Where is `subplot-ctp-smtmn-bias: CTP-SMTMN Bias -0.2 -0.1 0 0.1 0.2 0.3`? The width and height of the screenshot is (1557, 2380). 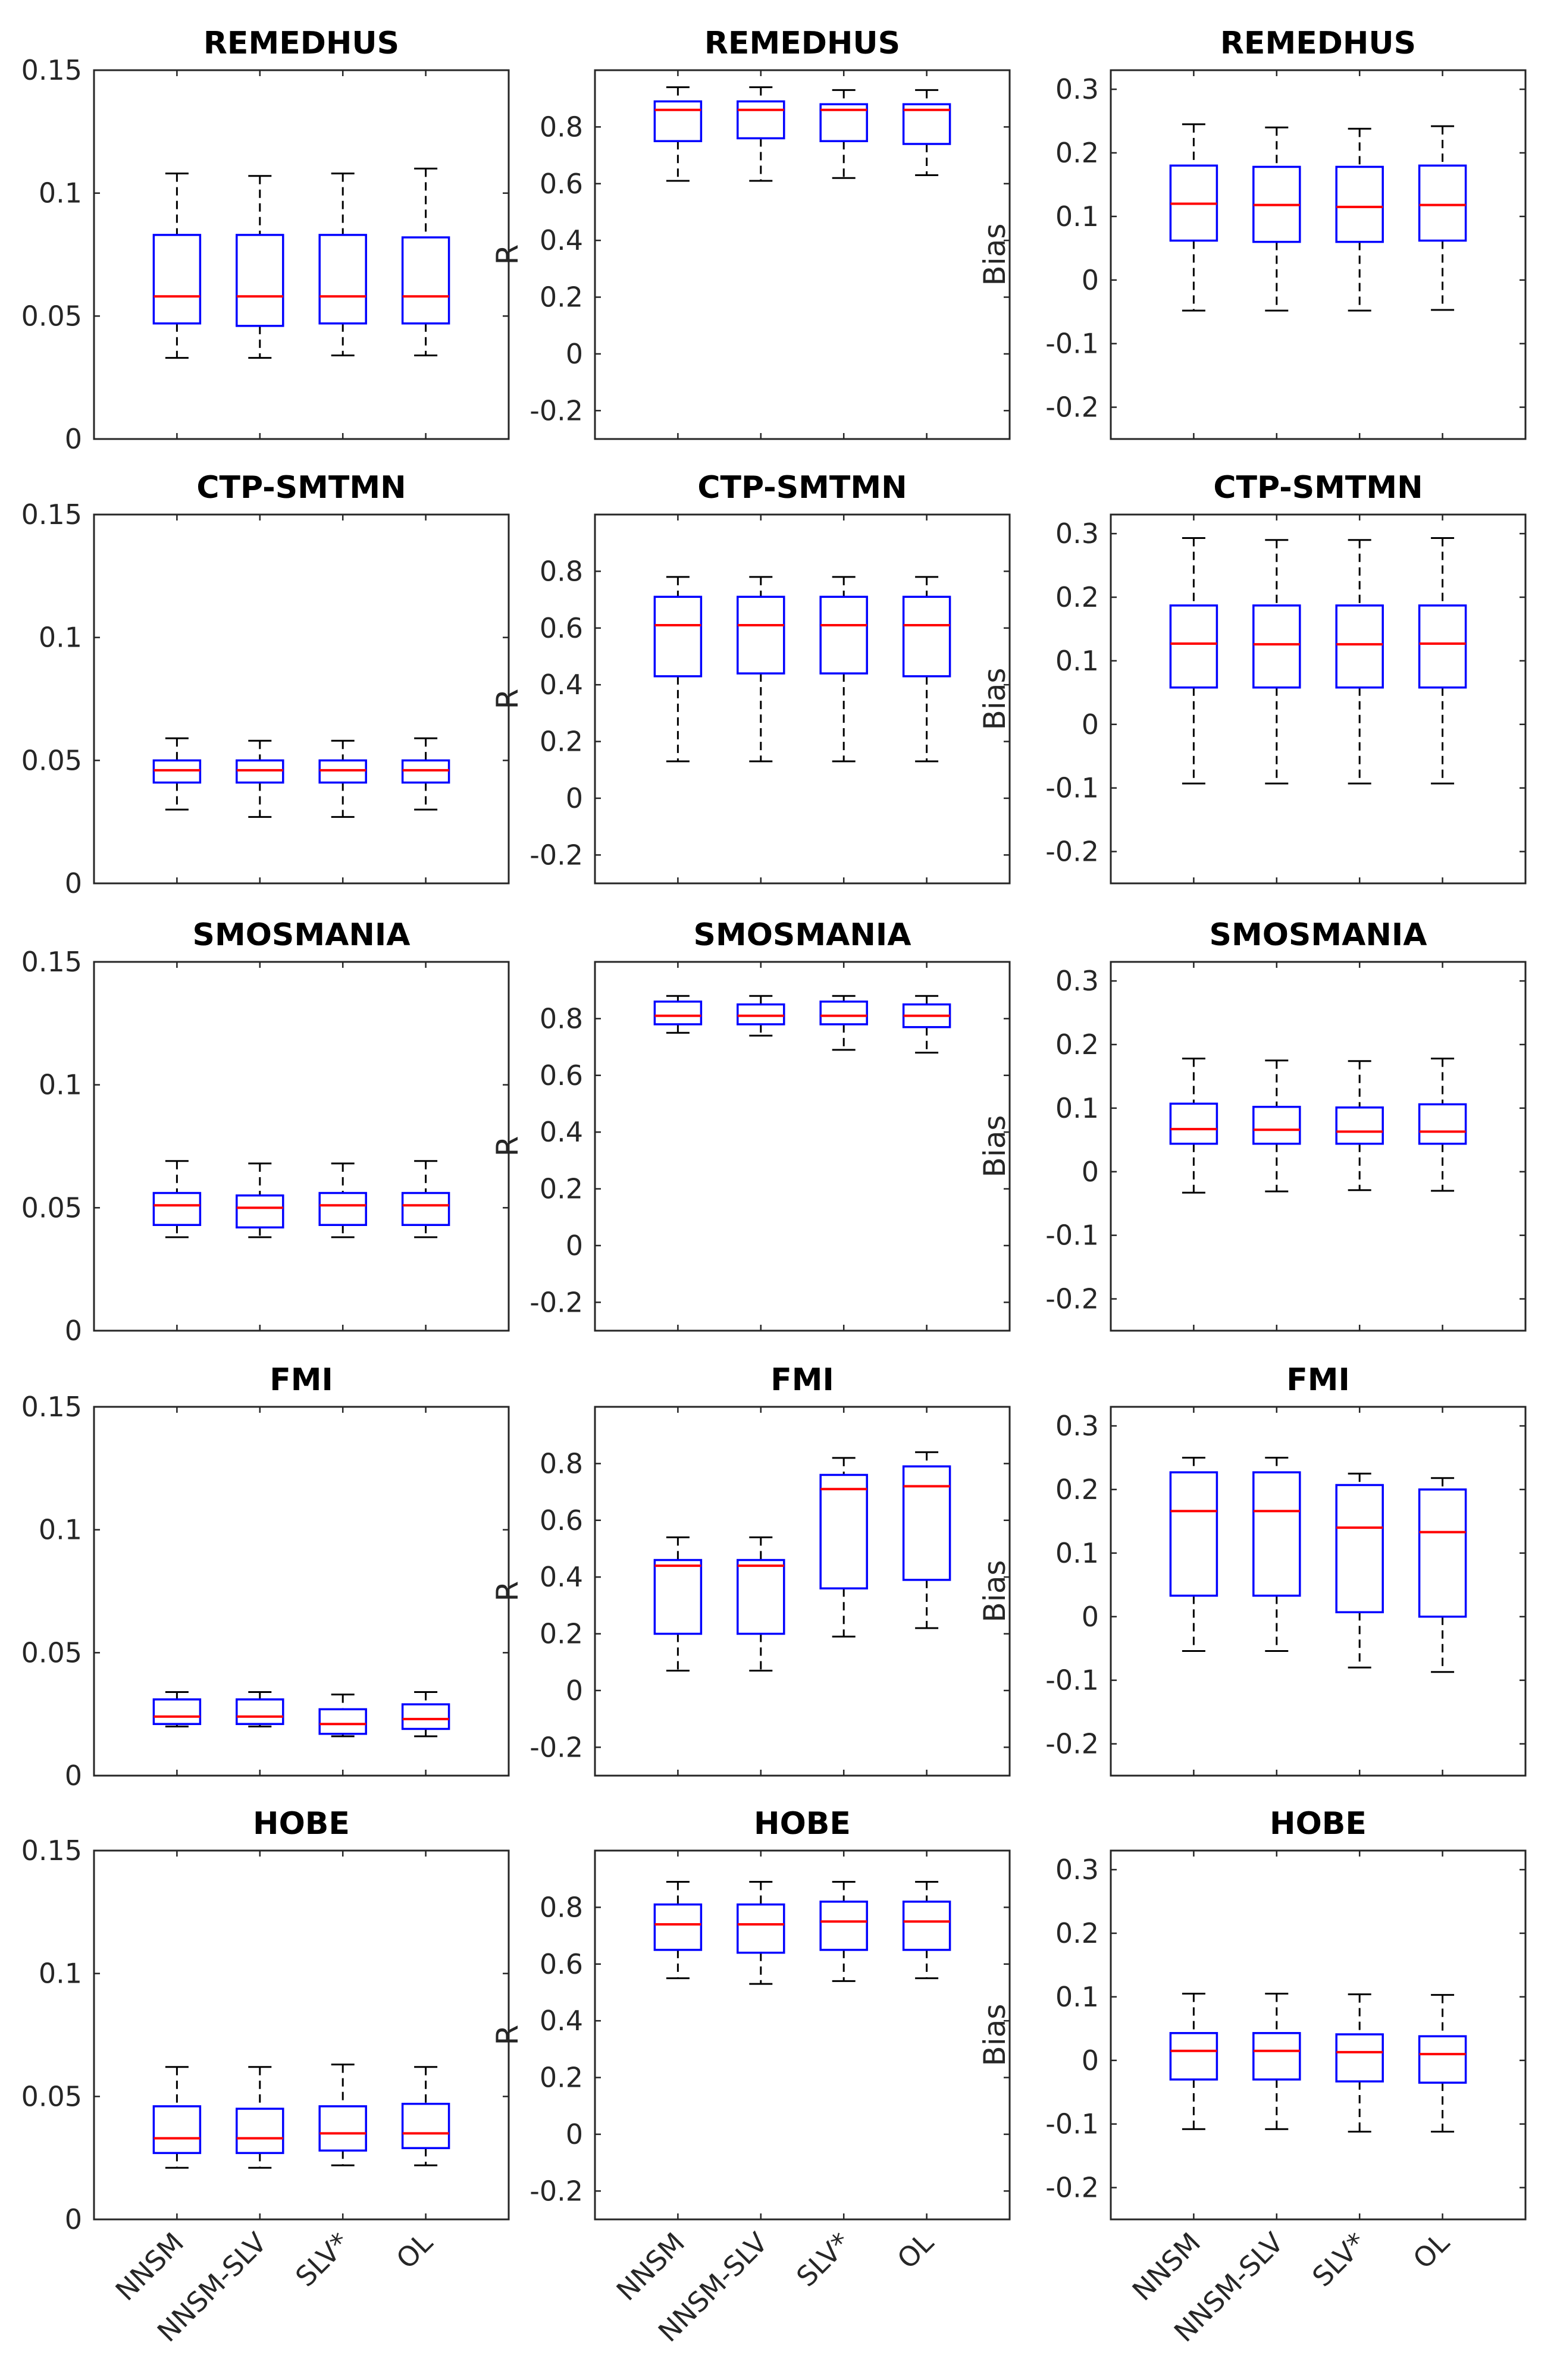
subplot-ctp-smtmn-bias: CTP-SMTMN Bias -0.2 -0.1 0 0.1 0.2 0.3 is located at coordinates (1252, 677).